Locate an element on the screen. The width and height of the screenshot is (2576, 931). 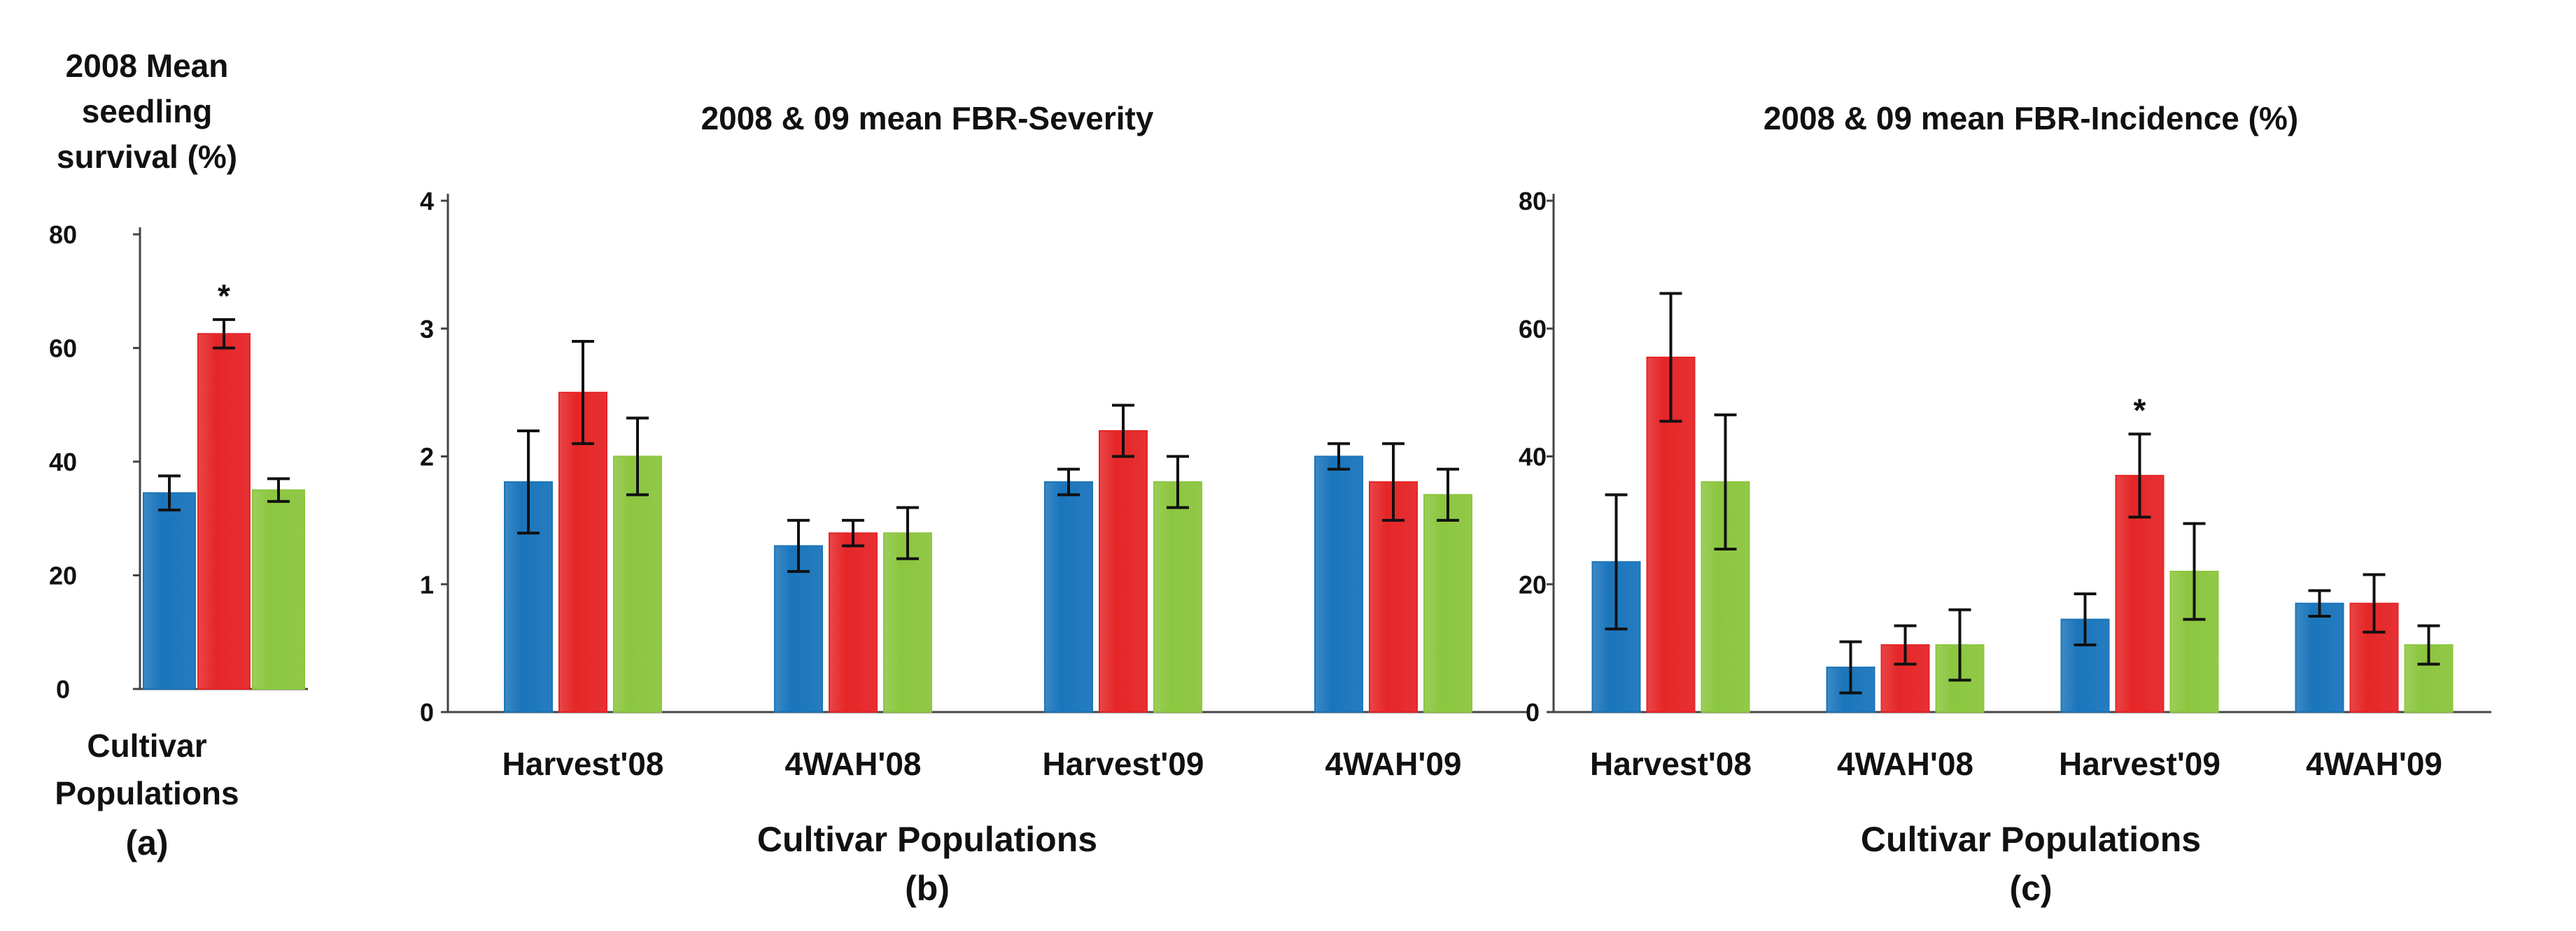
chart-c-x-tick-label: 4WAH'09 is located at coordinates (2374, 764).